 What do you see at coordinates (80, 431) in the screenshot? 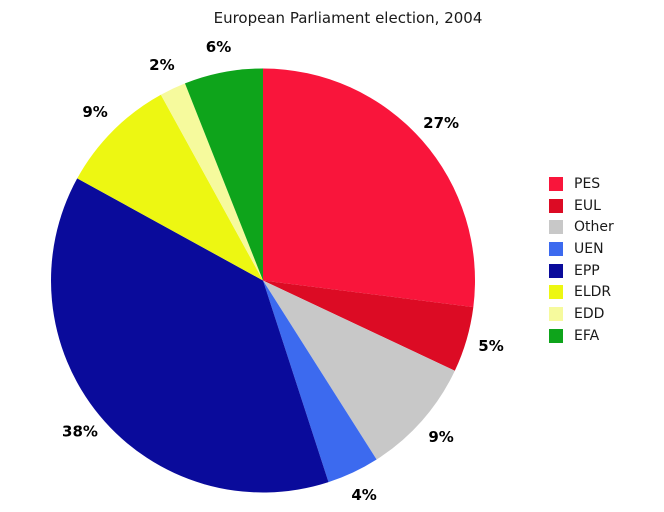
I see `pct-label-epp: 38%` at bounding box center [80, 431].